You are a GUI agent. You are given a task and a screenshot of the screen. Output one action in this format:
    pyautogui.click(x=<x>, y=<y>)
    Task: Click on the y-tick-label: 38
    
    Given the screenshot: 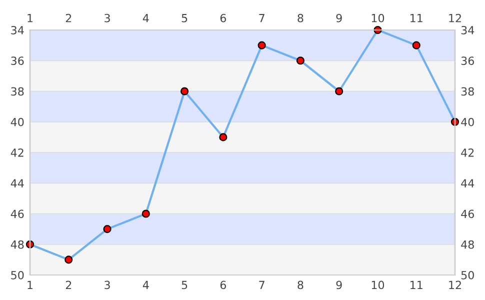 What is the action you would take?
    pyautogui.click(x=17, y=91)
    